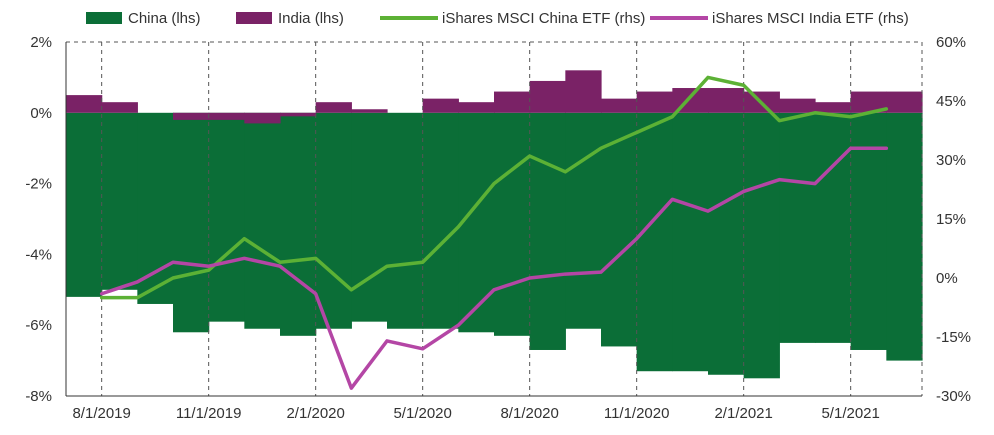 The width and height of the screenshot is (994, 435). Describe the element at coordinates (810, 18) in the screenshot. I see `legend-label: iShares MSCI India ETF (rhs)` at that location.